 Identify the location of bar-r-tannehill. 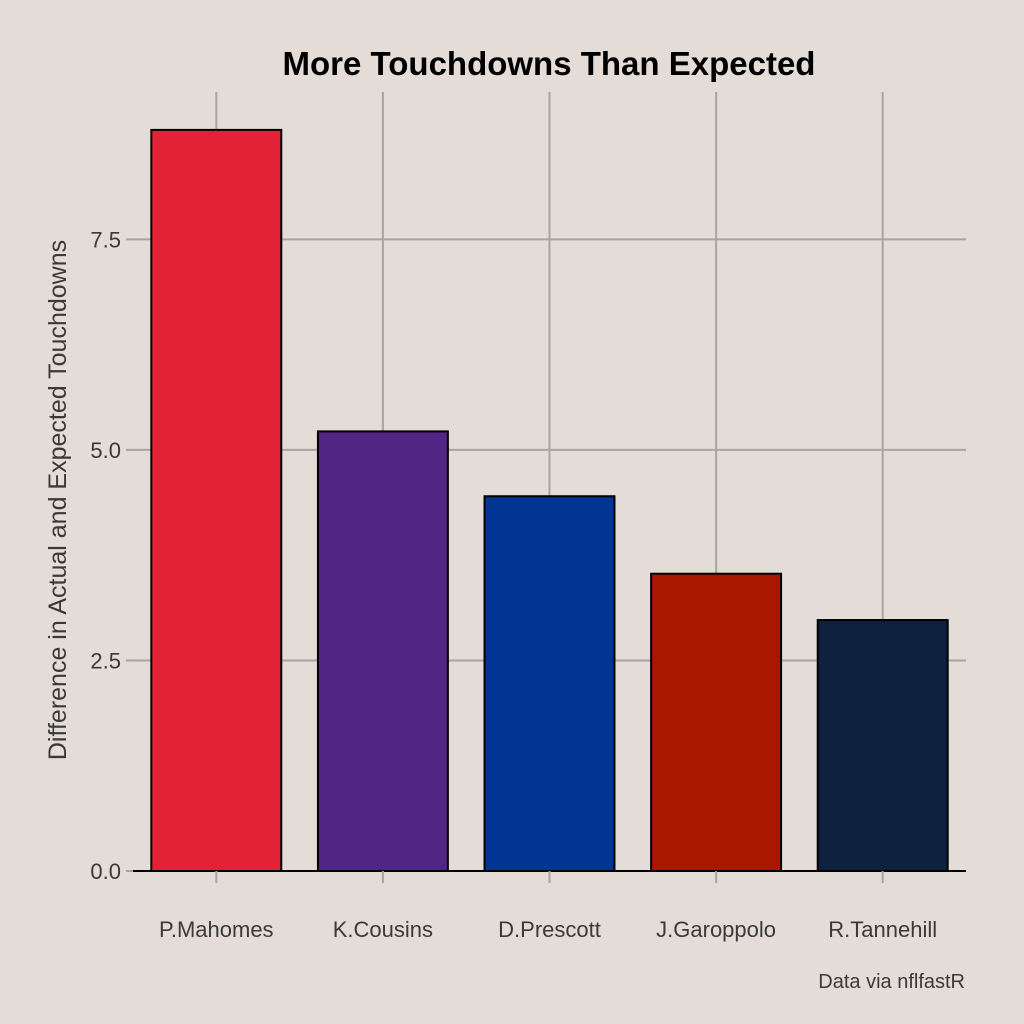
(882, 746).